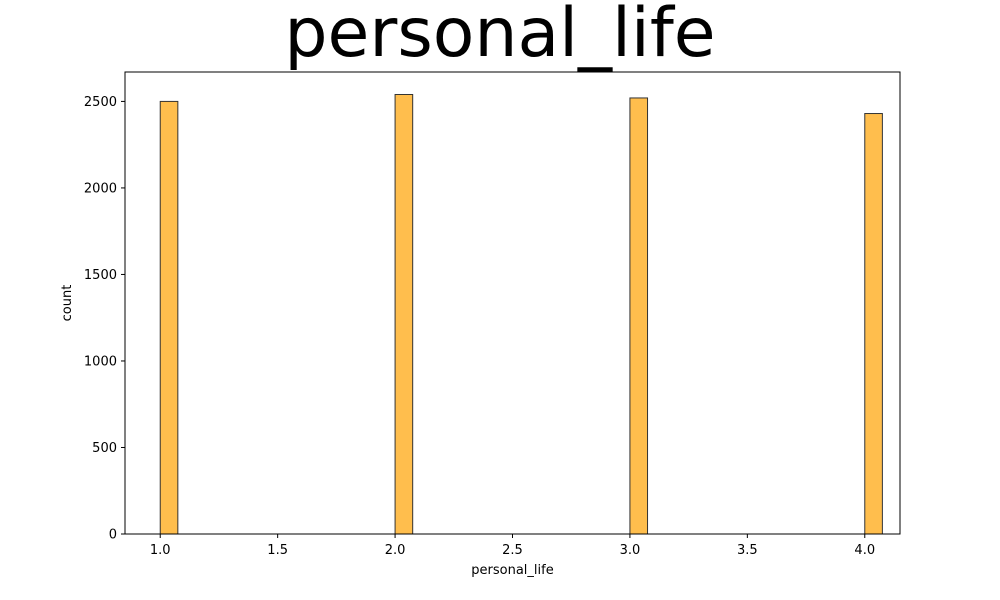 This screenshot has height=600, width=1000. I want to click on x-tick-label: 4.0, so click(864, 550).